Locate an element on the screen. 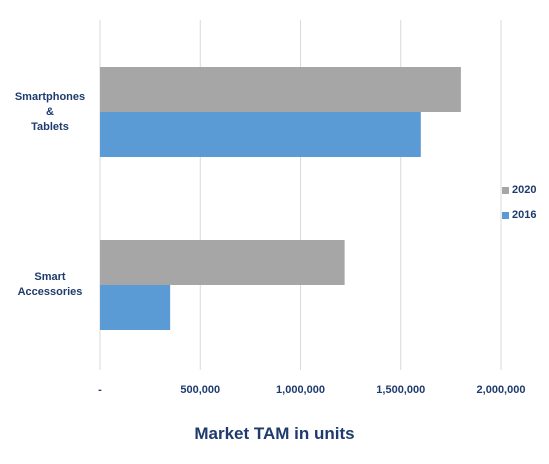 The image size is (549, 464). legend-label-2016: 2016 is located at coordinates (524, 215).